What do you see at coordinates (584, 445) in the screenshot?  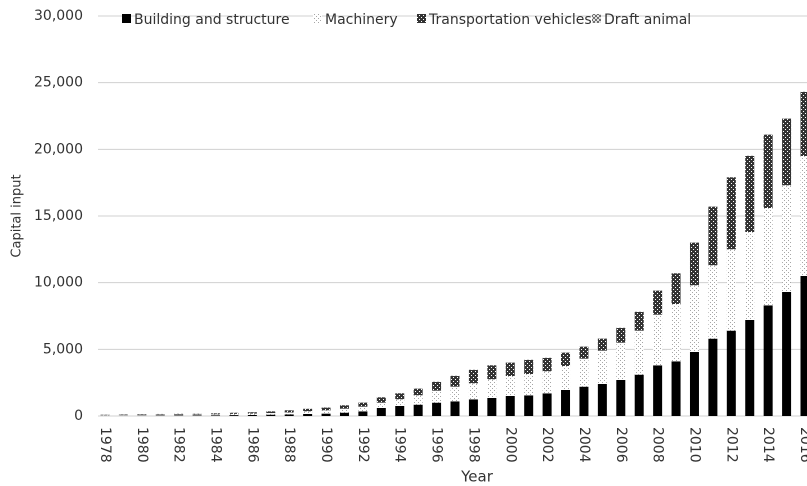 I see `x-tick-label: 2004` at bounding box center [584, 445].